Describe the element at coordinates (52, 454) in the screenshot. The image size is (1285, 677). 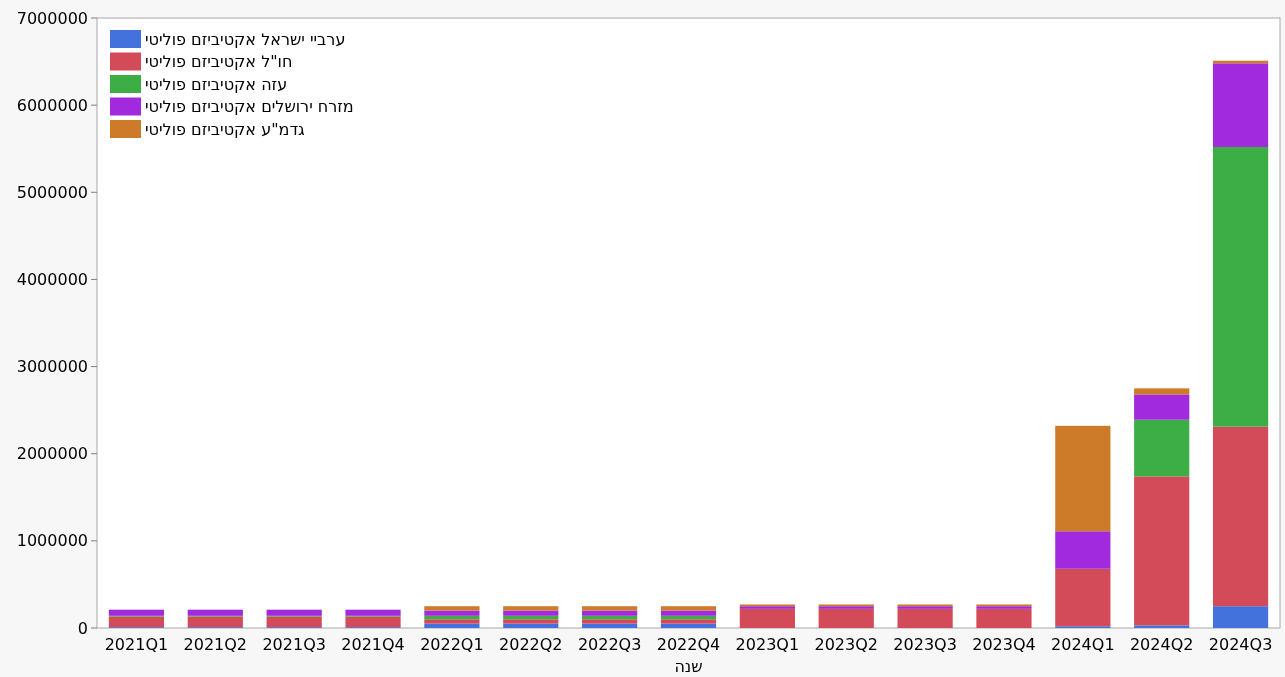
I see `y-tick-label: 2000000` at that location.